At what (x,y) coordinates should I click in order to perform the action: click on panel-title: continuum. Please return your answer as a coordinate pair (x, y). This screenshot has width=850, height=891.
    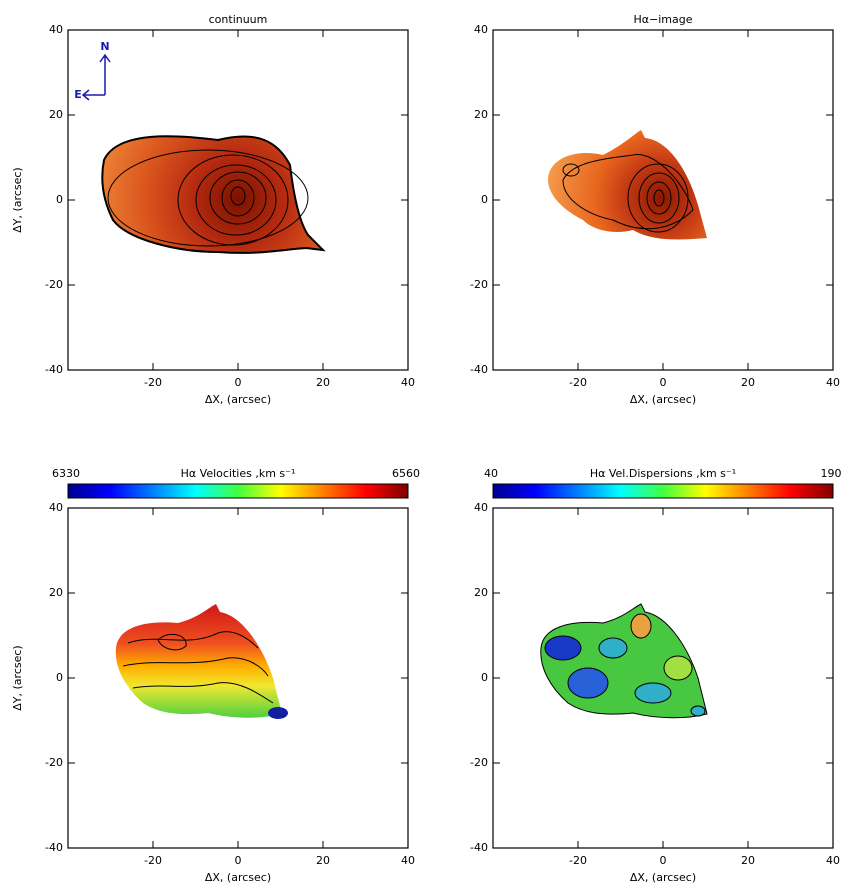
    Looking at the image, I should click on (238, 19).